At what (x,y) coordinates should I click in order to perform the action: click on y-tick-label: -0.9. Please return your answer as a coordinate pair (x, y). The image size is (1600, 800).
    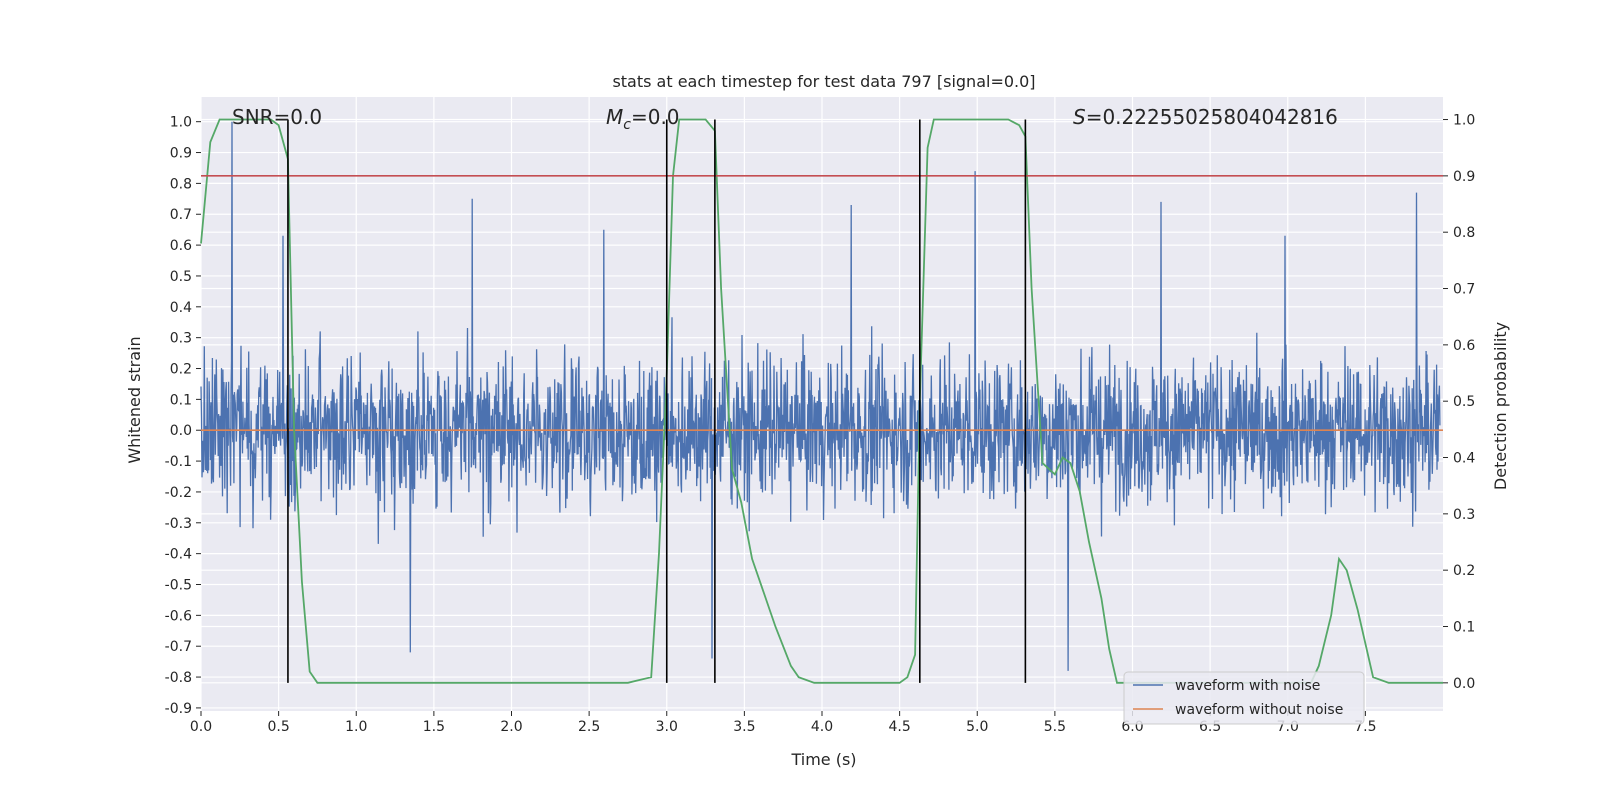
    Looking at the image, I should click on (178, 709).